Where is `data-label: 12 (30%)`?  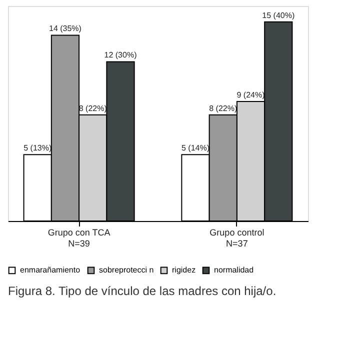
data-label: 12 (30%) is located at coordinates (121, 55).